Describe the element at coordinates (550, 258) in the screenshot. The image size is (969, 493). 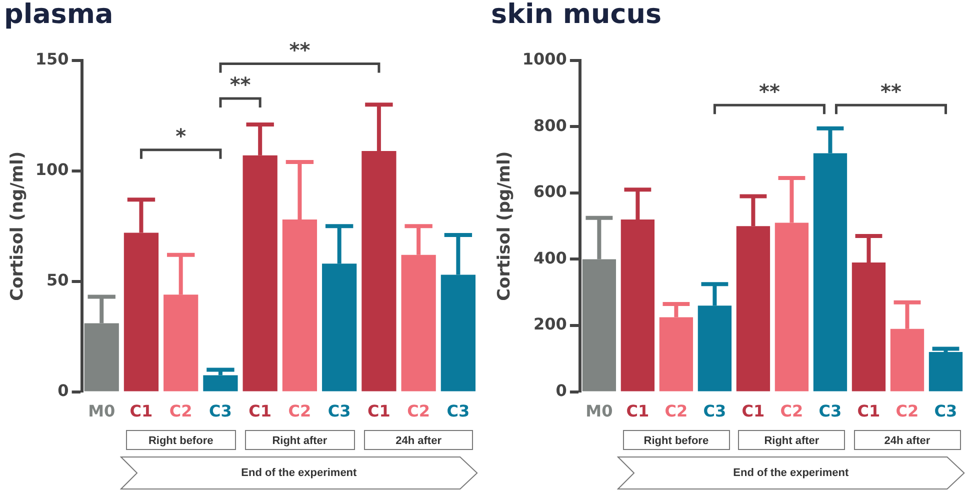
I see `y-tick-label: 400` at that location.